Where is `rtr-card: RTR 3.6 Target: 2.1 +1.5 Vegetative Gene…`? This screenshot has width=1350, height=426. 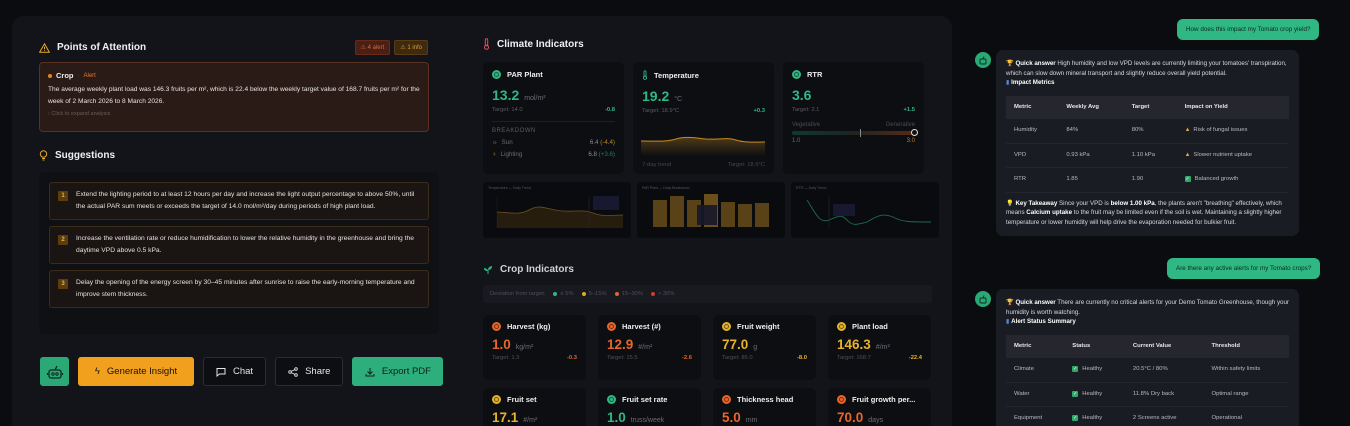
rtr-card: RTR 3.6 Target: 2.1 +1.5 Vegetative Gene… is located at coordinates (853, 118).